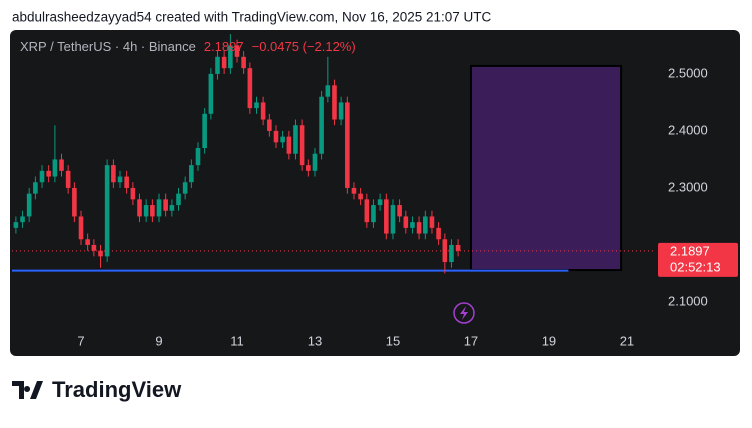 The image size is (752, 428). Describe the element at coordinates (549, 340) in the screenshot. I see `x-tick-label: 19` at that location.